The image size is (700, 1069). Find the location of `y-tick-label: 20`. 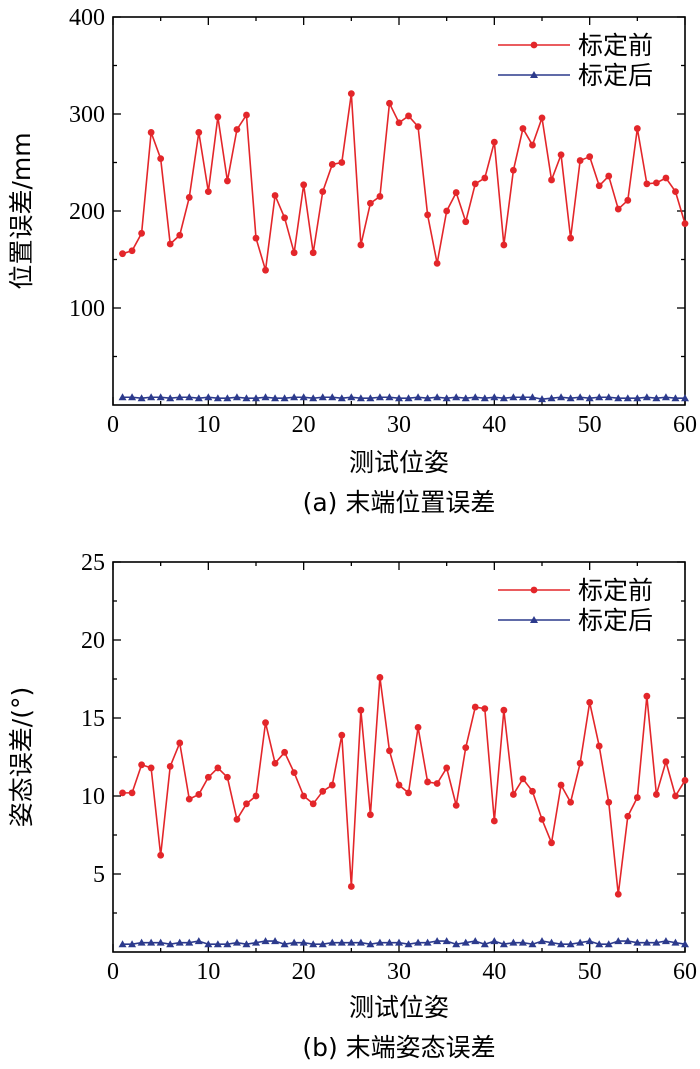

y-tick-label: 20 is located at coordinates (93, 641).